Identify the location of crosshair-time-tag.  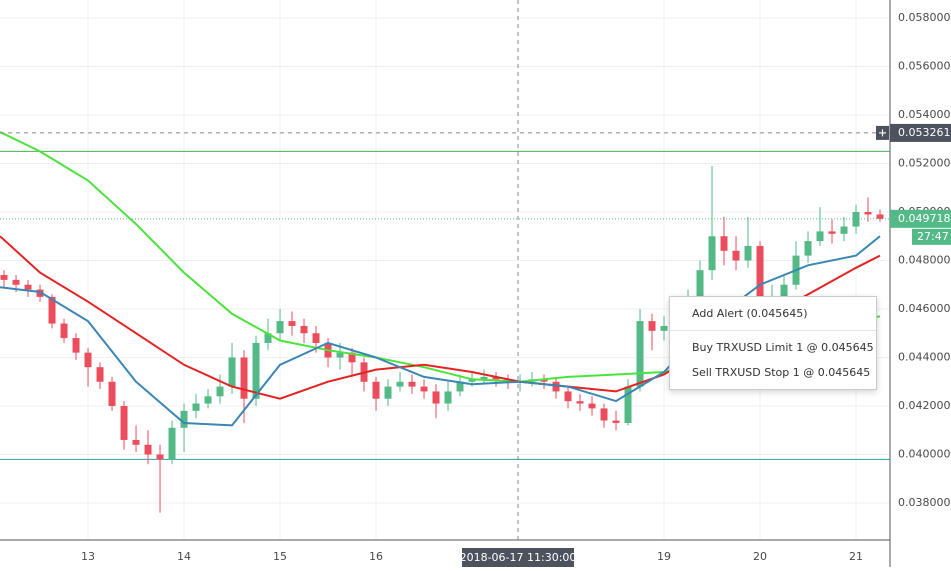
(518, 557).